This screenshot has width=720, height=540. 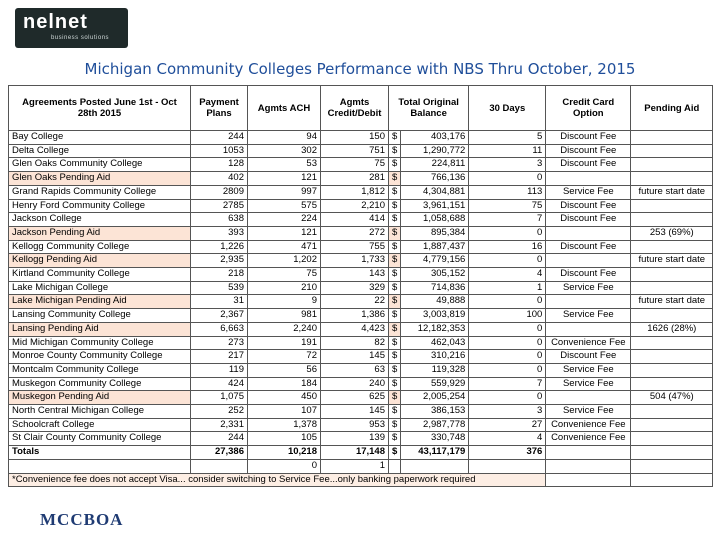 I want to click on cell: 403,176, so click(x=435, y=137).